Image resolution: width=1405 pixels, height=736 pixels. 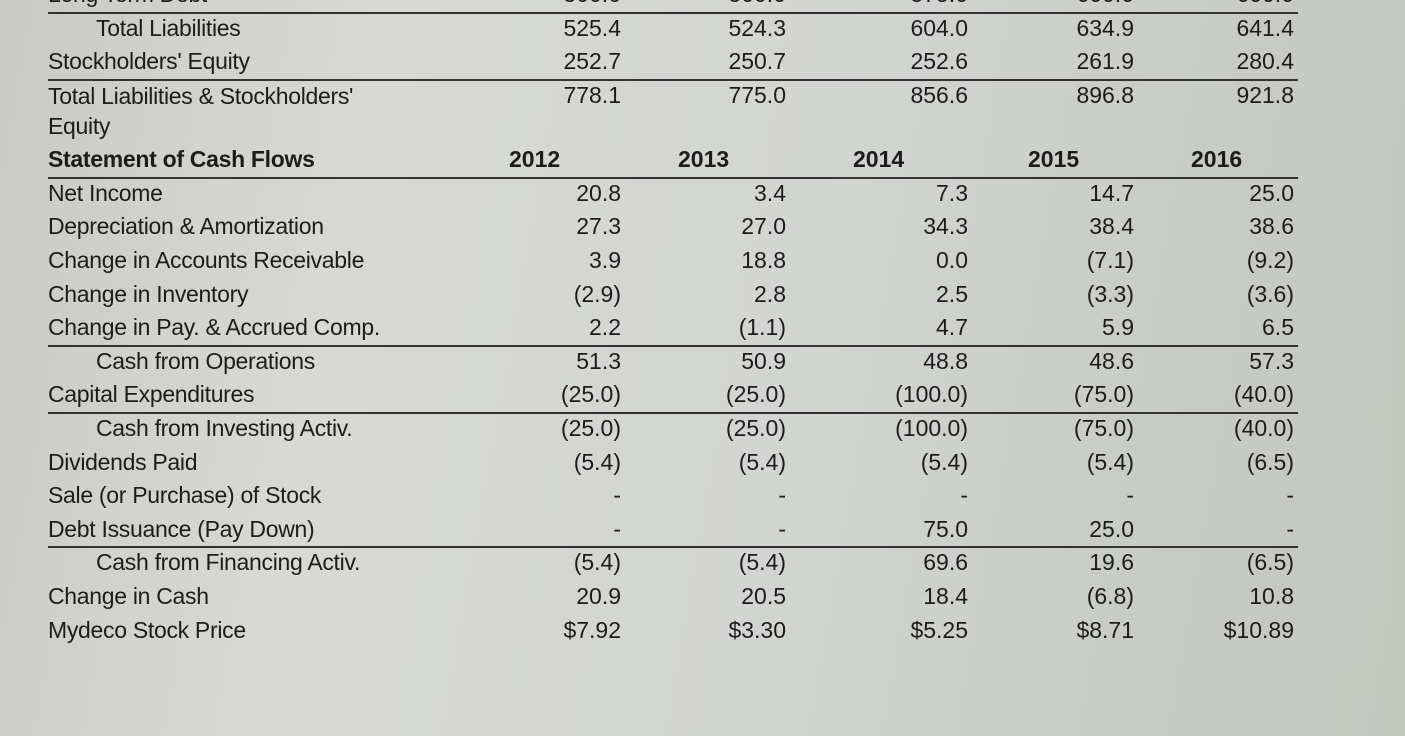 What do you see at coordinates (561, 6) in the screenshot?
I see `cell-2012: 500.0` at bounding box center [561, 6].